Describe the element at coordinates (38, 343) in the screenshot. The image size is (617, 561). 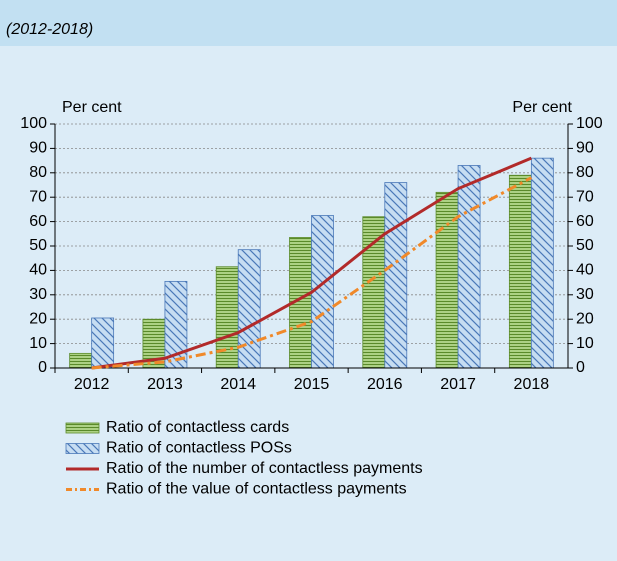
I see `y-tick-label: 10` at that location.